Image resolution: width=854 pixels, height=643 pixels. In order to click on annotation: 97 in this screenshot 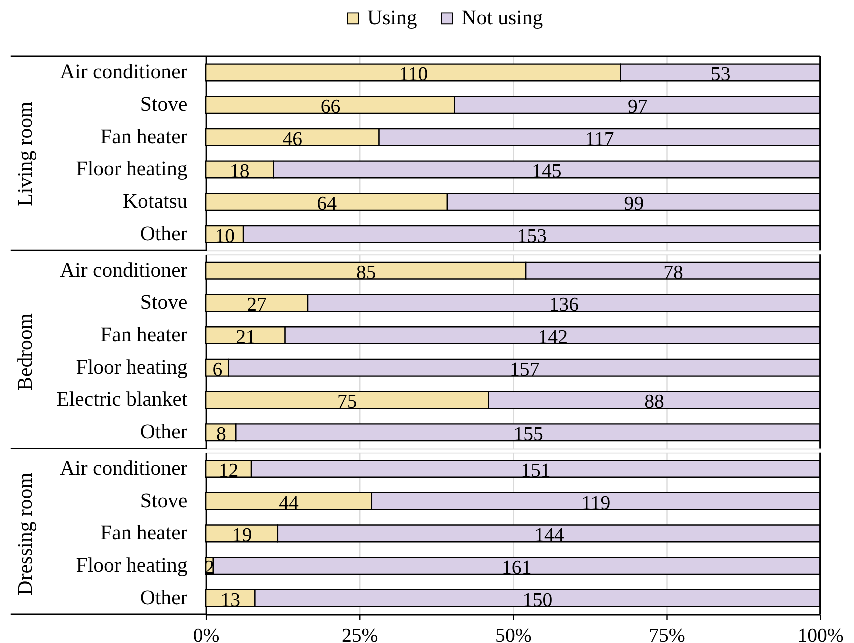, I will do `click(638, 107)`.